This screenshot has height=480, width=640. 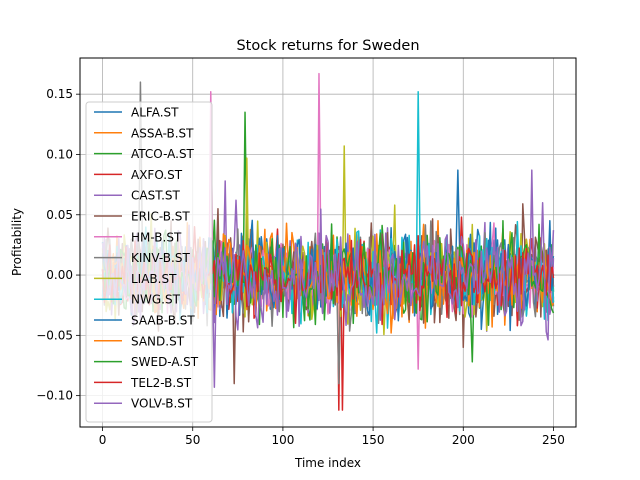 What do you see at coordinates (553, 440) in the screenshot?
I see `x-tick-label: 250` at bounding box center [553, 440].